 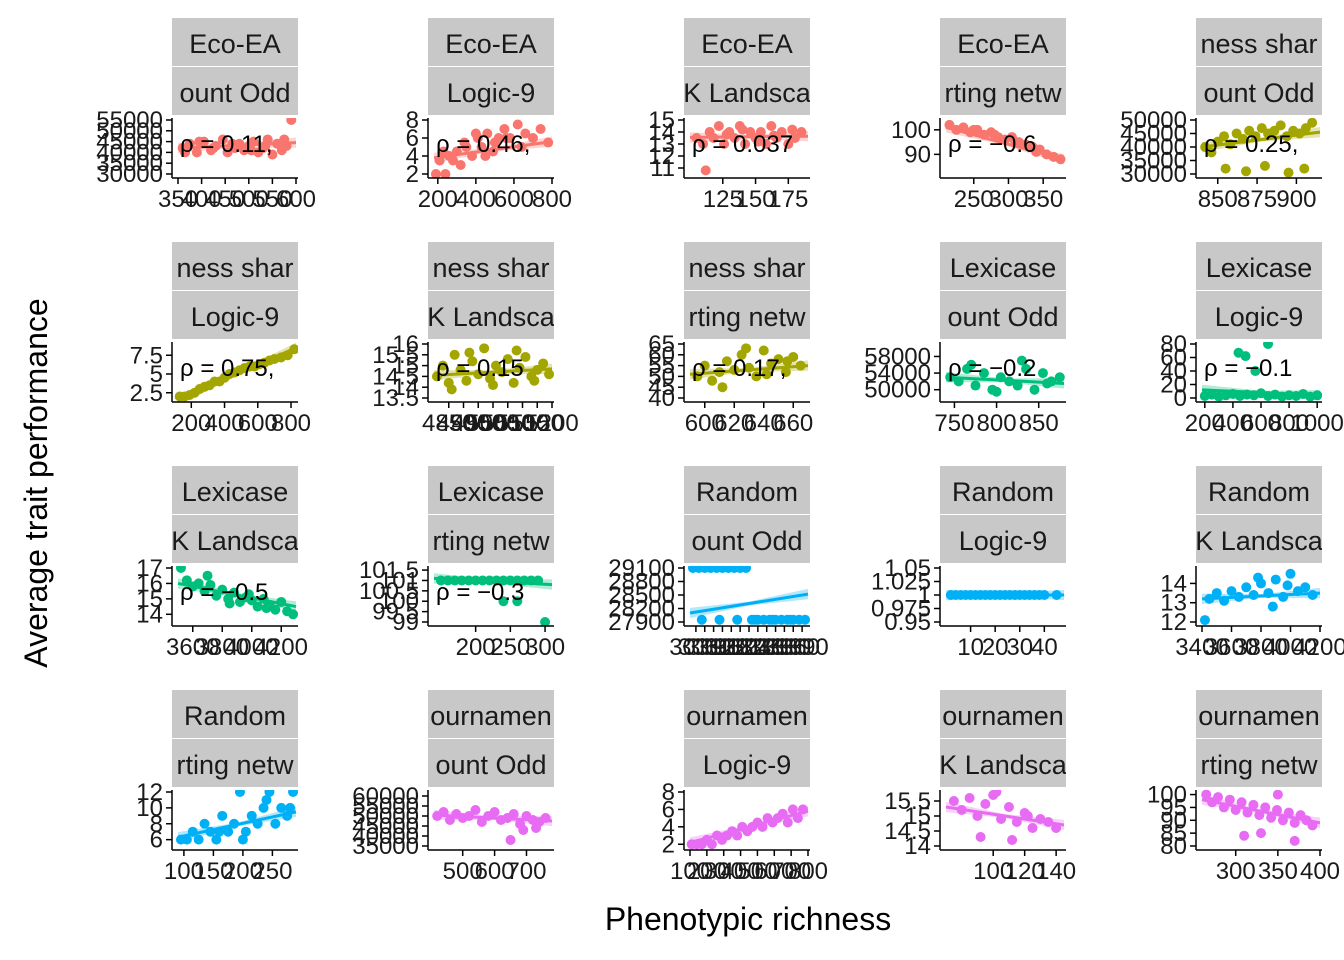 I want to click on y-tick-label: 14, so click(x=917, y=846).